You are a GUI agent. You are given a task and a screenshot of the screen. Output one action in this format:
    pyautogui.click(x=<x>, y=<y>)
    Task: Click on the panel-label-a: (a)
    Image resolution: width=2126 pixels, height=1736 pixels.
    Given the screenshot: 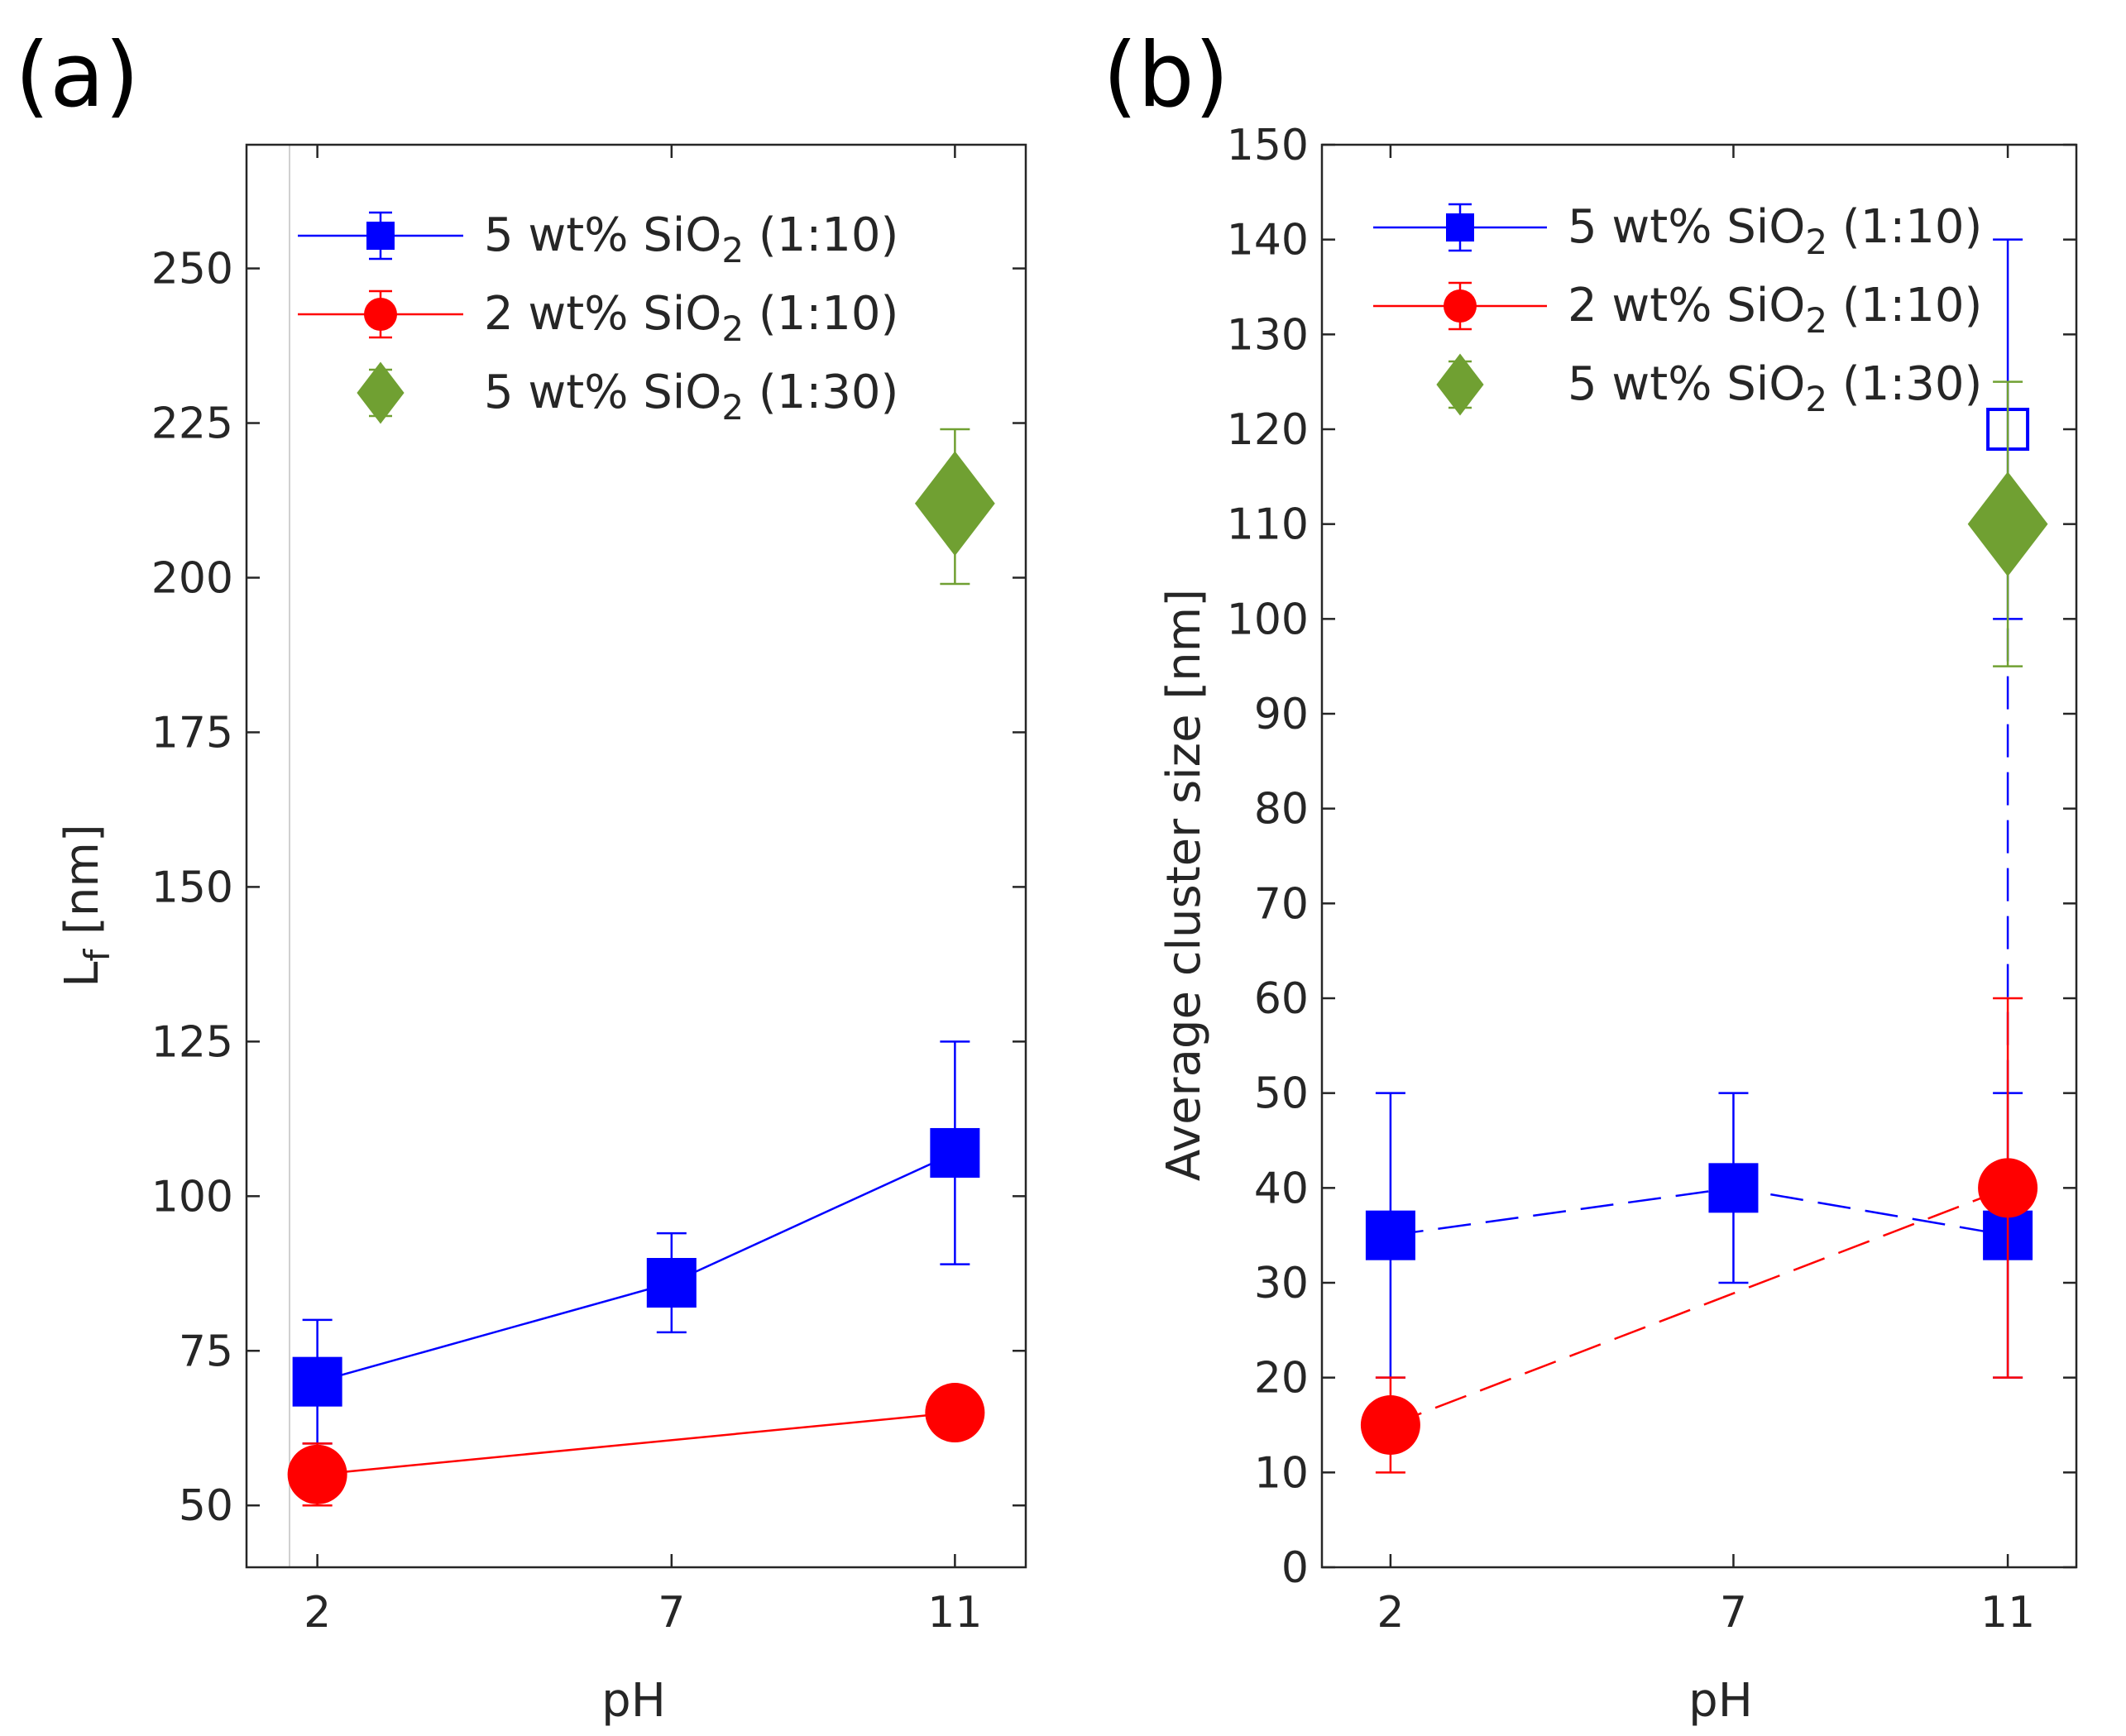 What is the action you would take?
    pyautogui.click(x=77, y=75)
    